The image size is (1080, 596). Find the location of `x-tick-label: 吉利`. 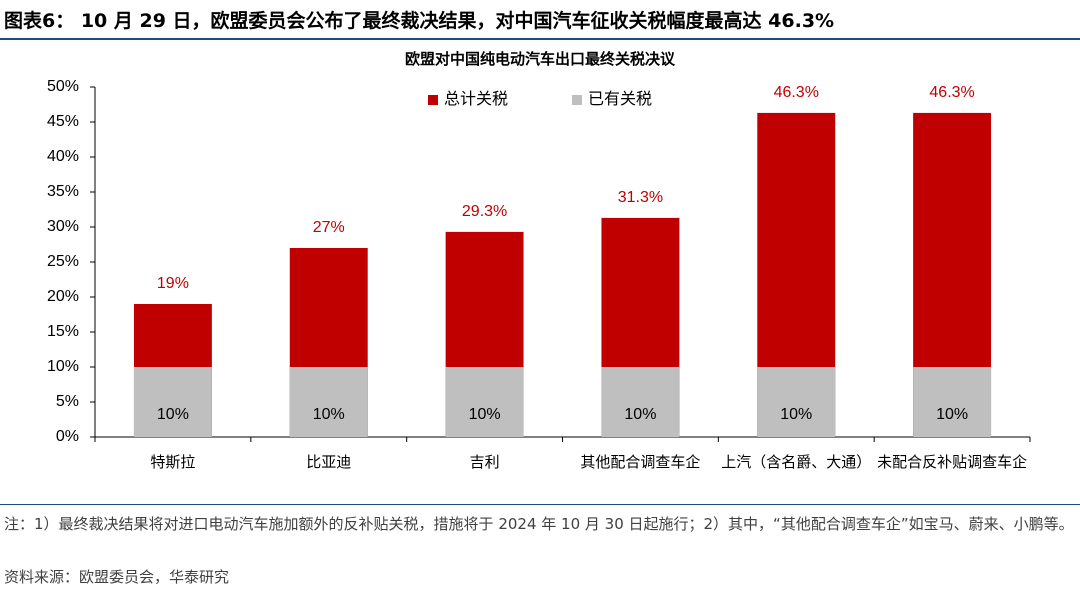

x-tick-label: 吉利 is located at coordinates (484, 462).